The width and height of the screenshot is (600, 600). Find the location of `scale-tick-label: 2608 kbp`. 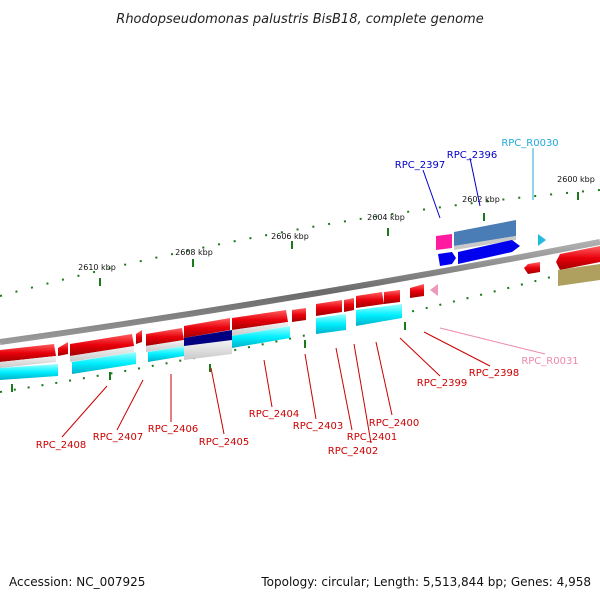

scale-tick-label: 2608 kbp is located at coordinates (194, 252).